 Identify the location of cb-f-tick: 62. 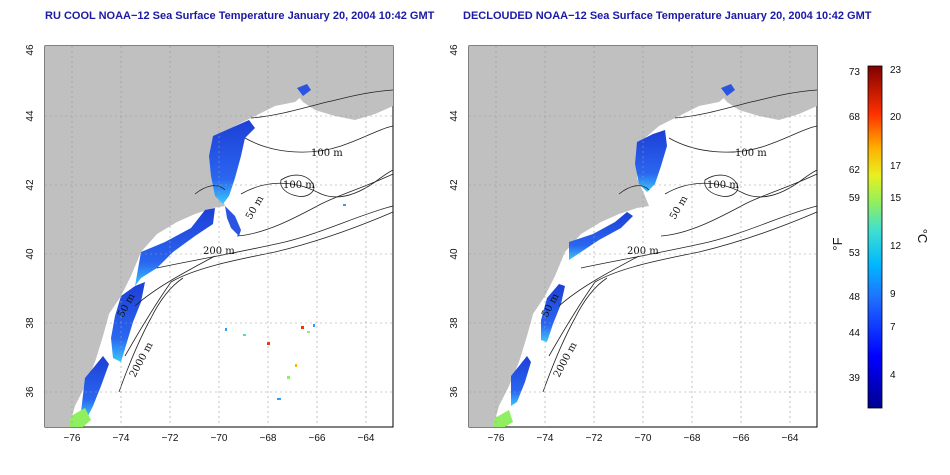
(855, 170).